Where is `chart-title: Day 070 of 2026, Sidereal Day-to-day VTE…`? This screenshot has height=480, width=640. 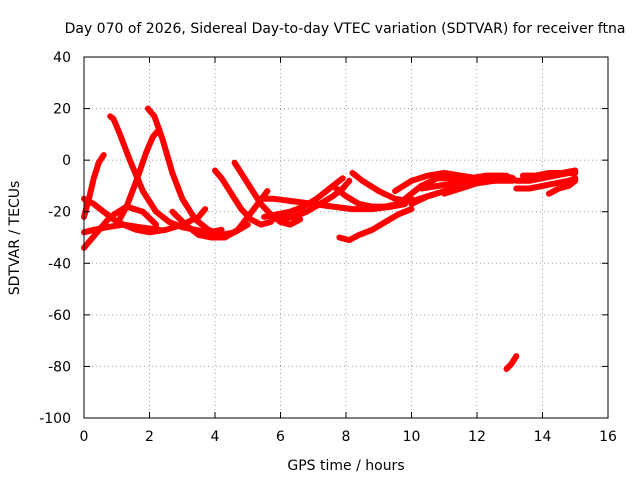 chart-title: Day 070 of 2026, Sidereal Day-to-day VTE… is located at coordinates (345, 29).